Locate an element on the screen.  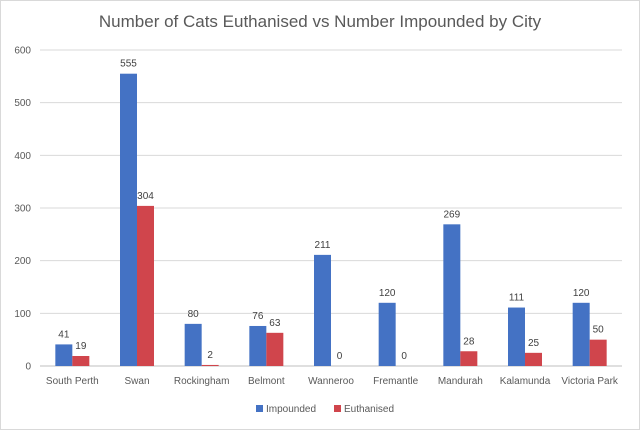
data-label: 211 is located at coordinates (323, 245).